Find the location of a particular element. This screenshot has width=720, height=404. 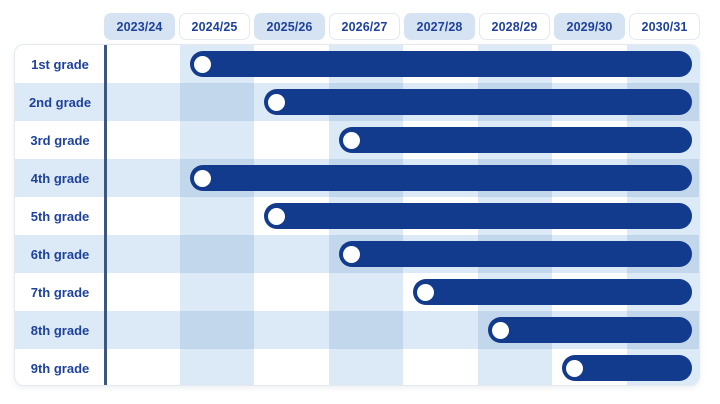

grade-label: 7th grade is located at coordinates (60, 292).